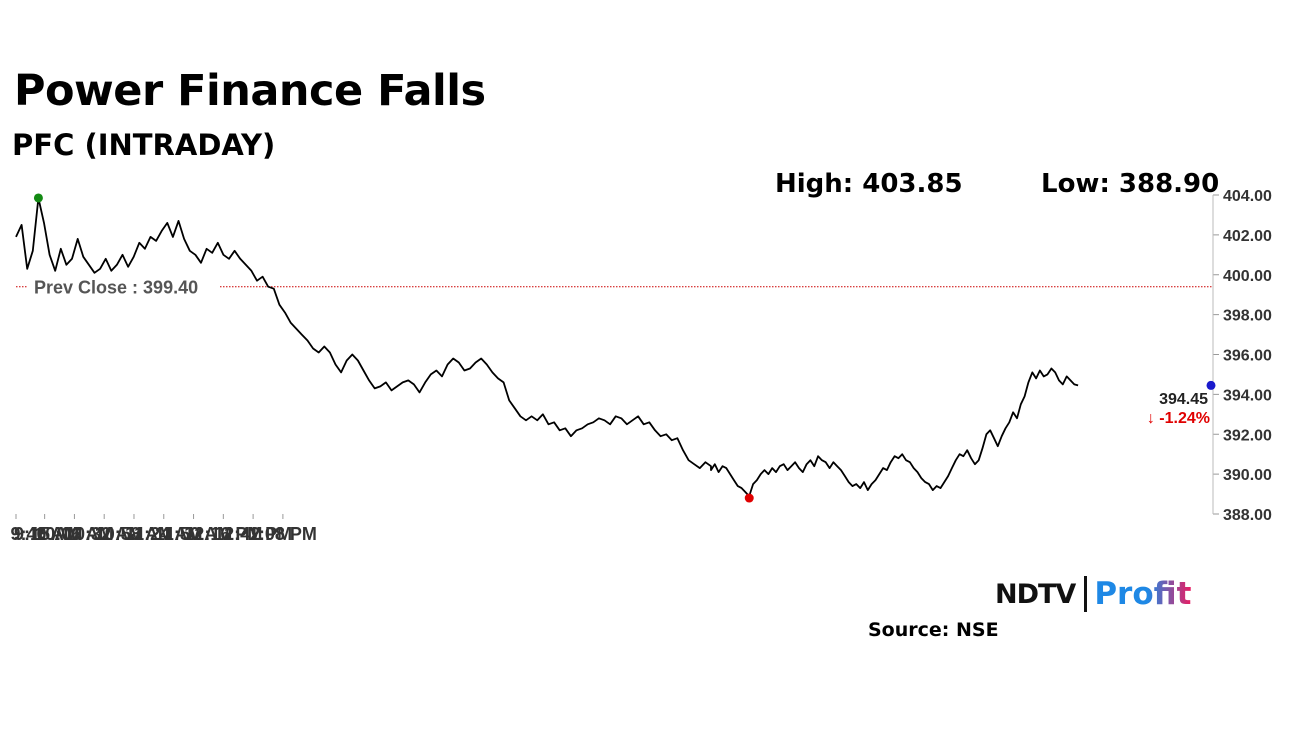  Describe the element at coordinates (38, 198) in the screenshot. I see `high-marker` at that location.